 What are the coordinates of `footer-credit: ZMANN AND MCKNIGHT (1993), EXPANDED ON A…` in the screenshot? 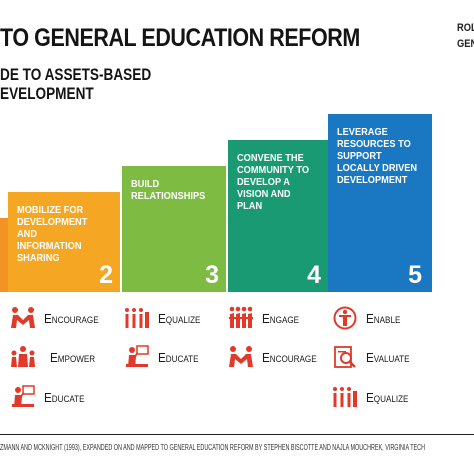 It's located at (213, 447).